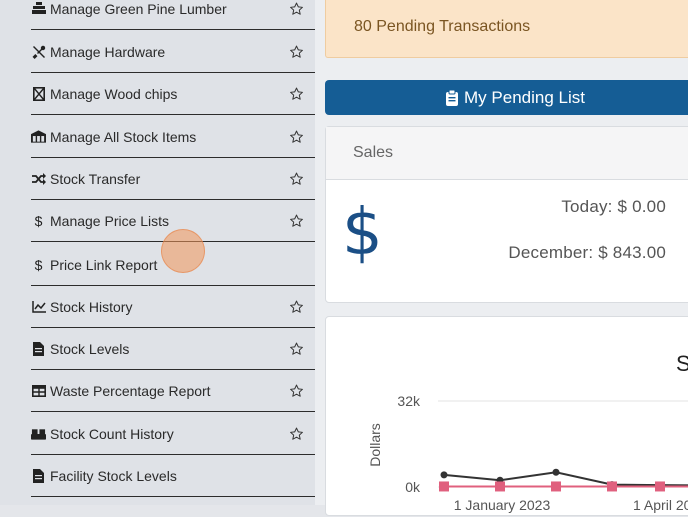 The height and width of the screenshot is (517, 688). What do you see at coordinates (130, 390) in the screenshot?
I see `sidebar-item-label: Waste Percentage Report` at bounding box center [130, 390].